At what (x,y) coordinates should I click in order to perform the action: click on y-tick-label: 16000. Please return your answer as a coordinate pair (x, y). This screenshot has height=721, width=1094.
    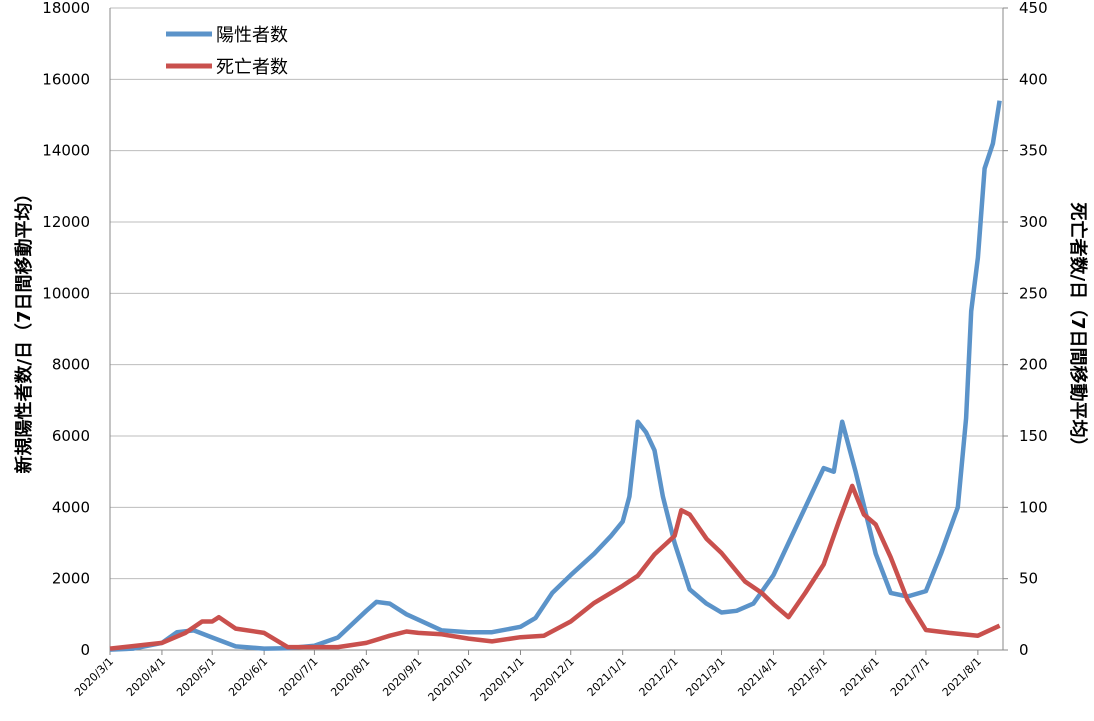
    Looking at the image, I should click on (66, 79).